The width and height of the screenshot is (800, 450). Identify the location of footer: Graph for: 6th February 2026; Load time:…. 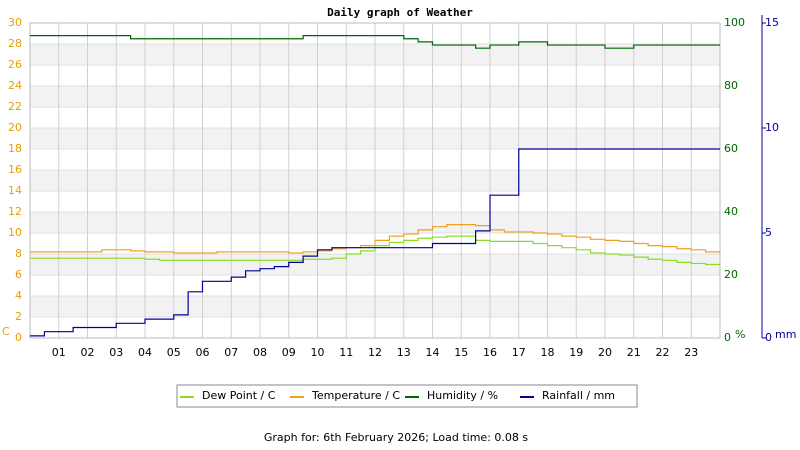
(396, 437).